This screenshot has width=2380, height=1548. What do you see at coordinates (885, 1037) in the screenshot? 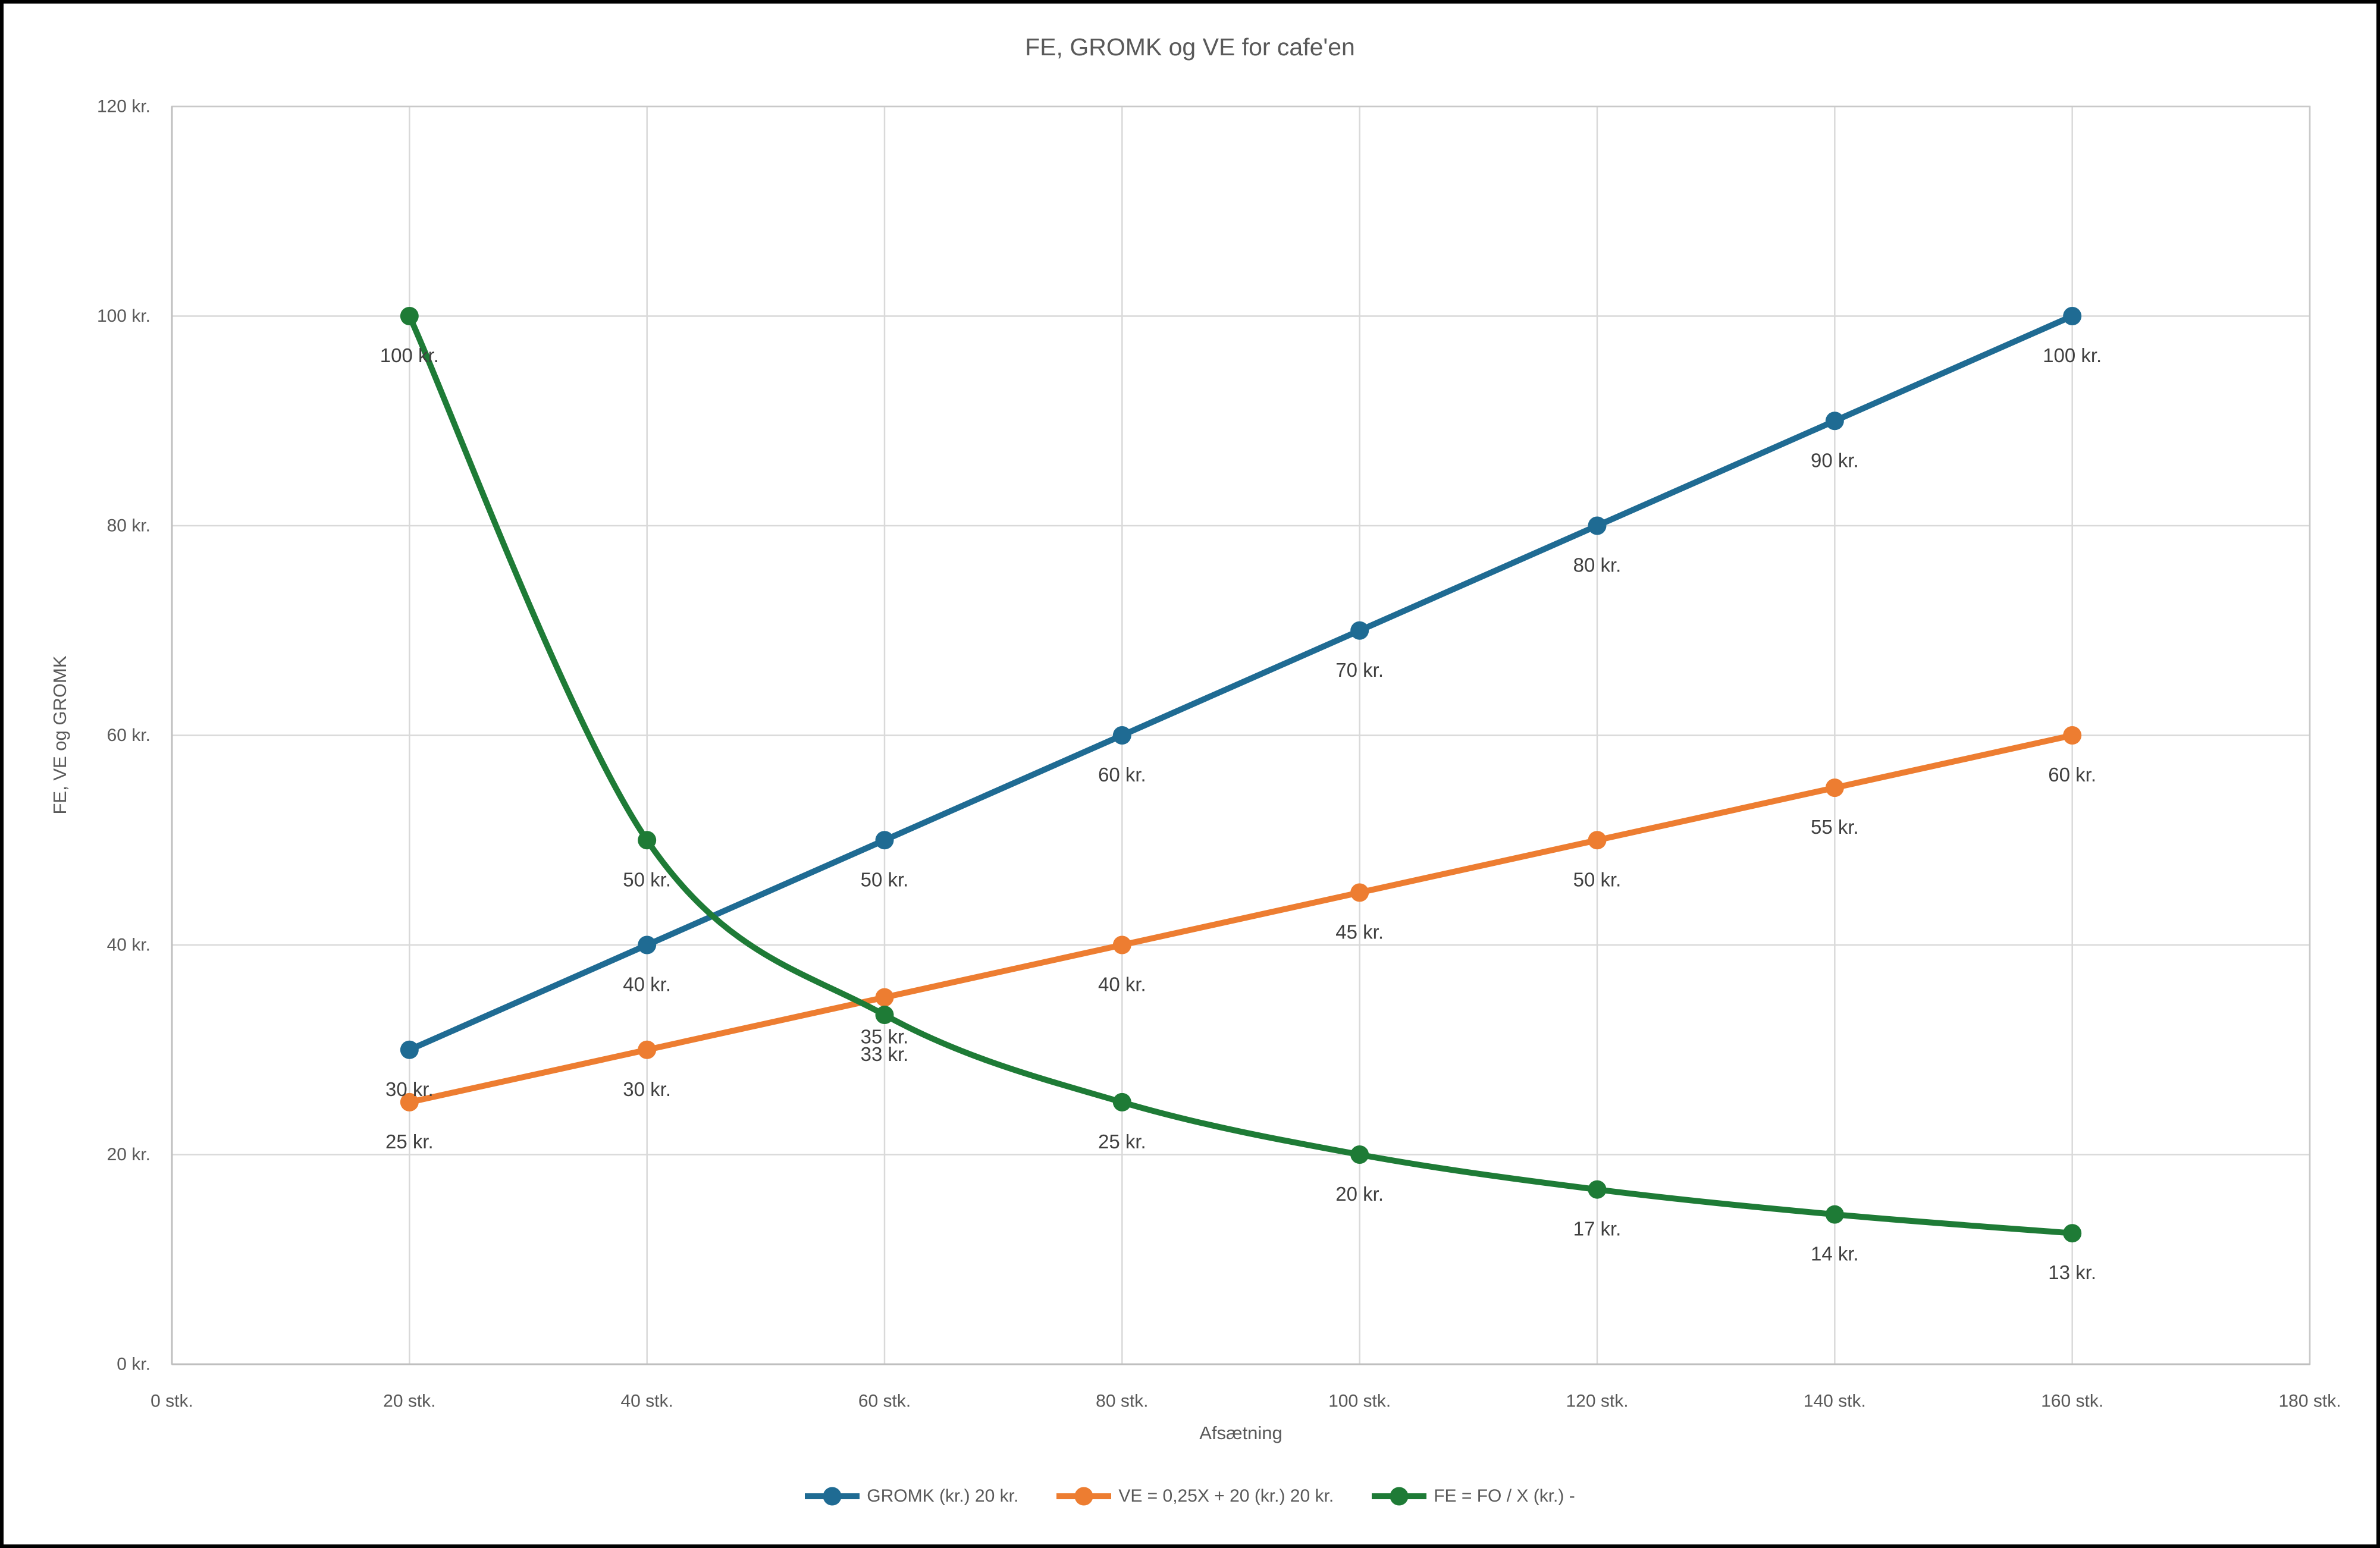
I see `data-point-label: 35 kr.` at bounding box center [885, 1037].